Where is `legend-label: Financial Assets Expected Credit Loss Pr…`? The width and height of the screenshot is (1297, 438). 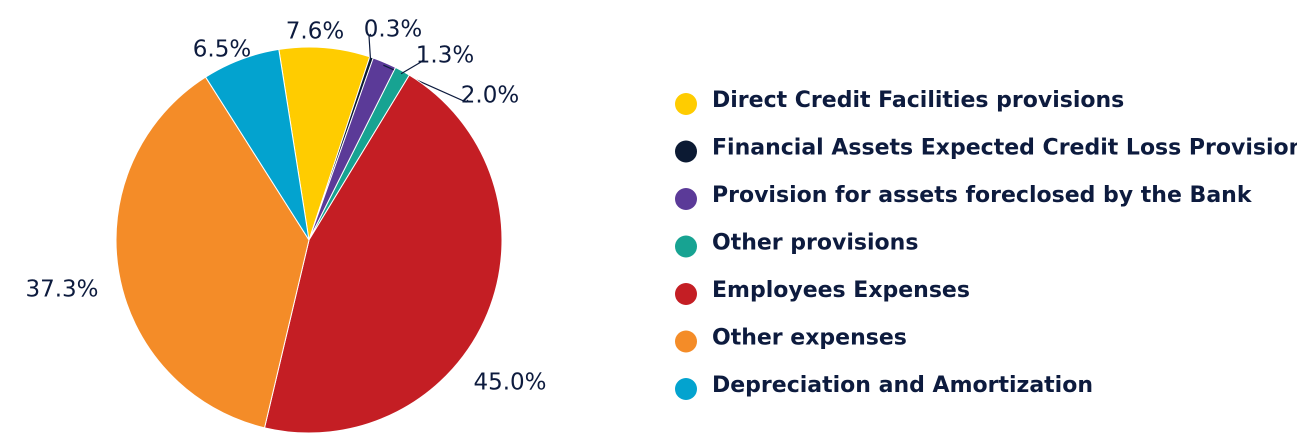 legend-label: Financial Assets Expected Credit Loss Pr… is located at coordinates (1004, 148).